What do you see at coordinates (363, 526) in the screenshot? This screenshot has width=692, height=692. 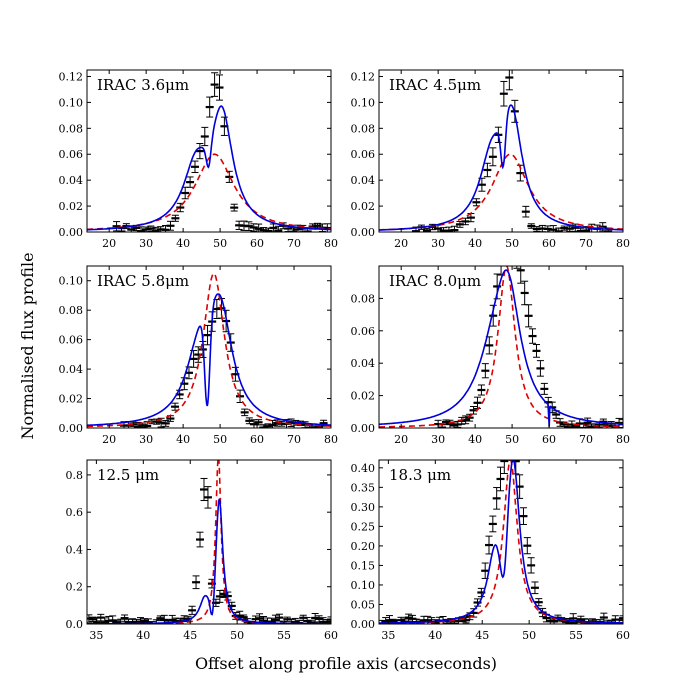 I see `y-tick-label: 0.25` at bounding box center [363, 526].